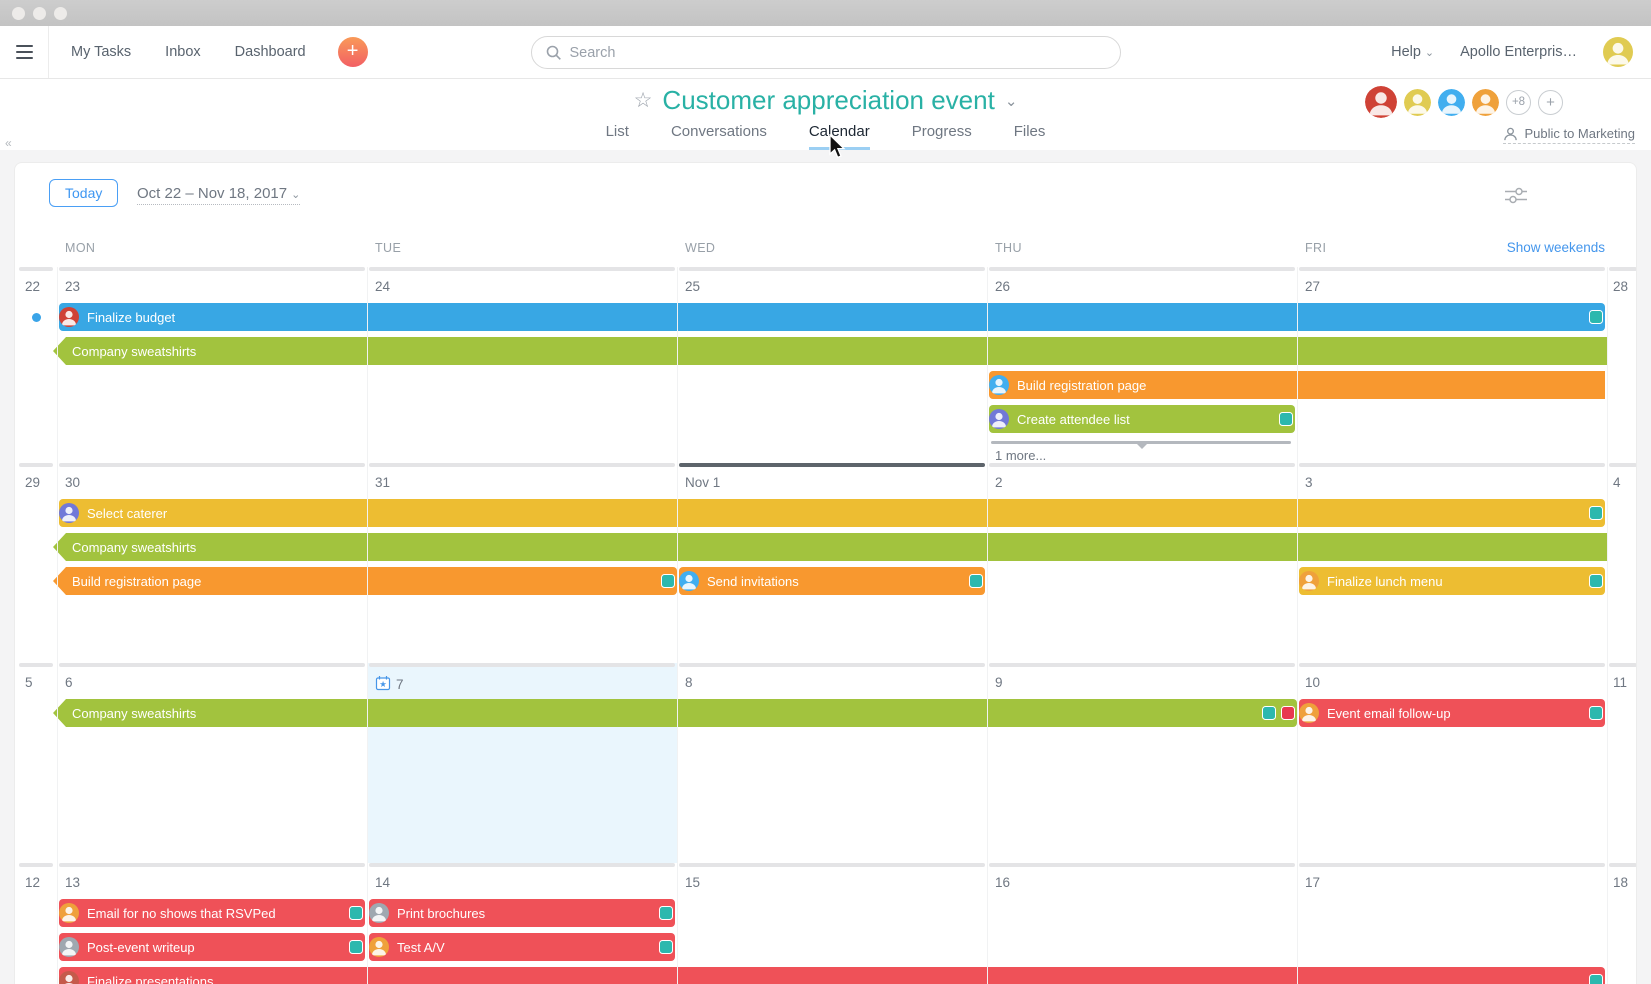 This screenshot has height=984, width=1651. Describe the element at coordinates (837, 52) in the screenshot. I see `search-input` at that location.